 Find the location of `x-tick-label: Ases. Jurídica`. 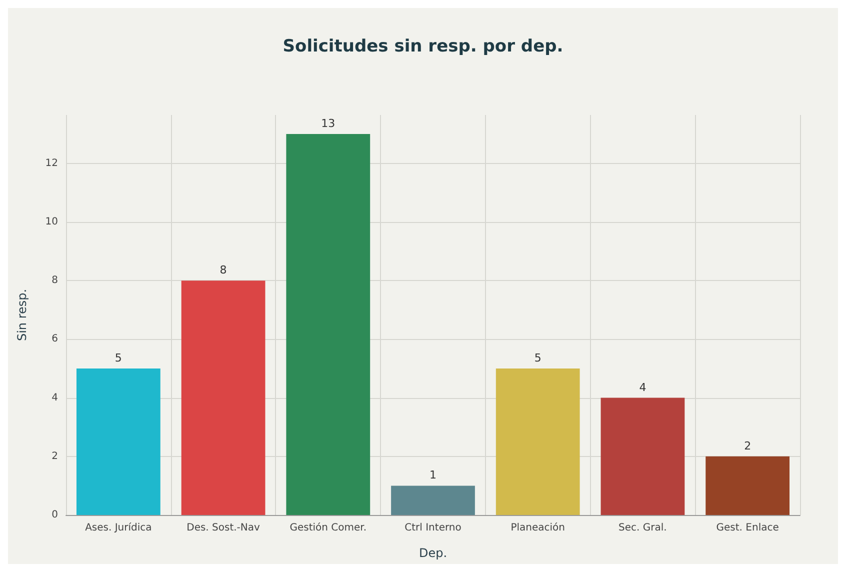

x-tick-label: Ases. Jurídica is located at coordinates (118, 528).